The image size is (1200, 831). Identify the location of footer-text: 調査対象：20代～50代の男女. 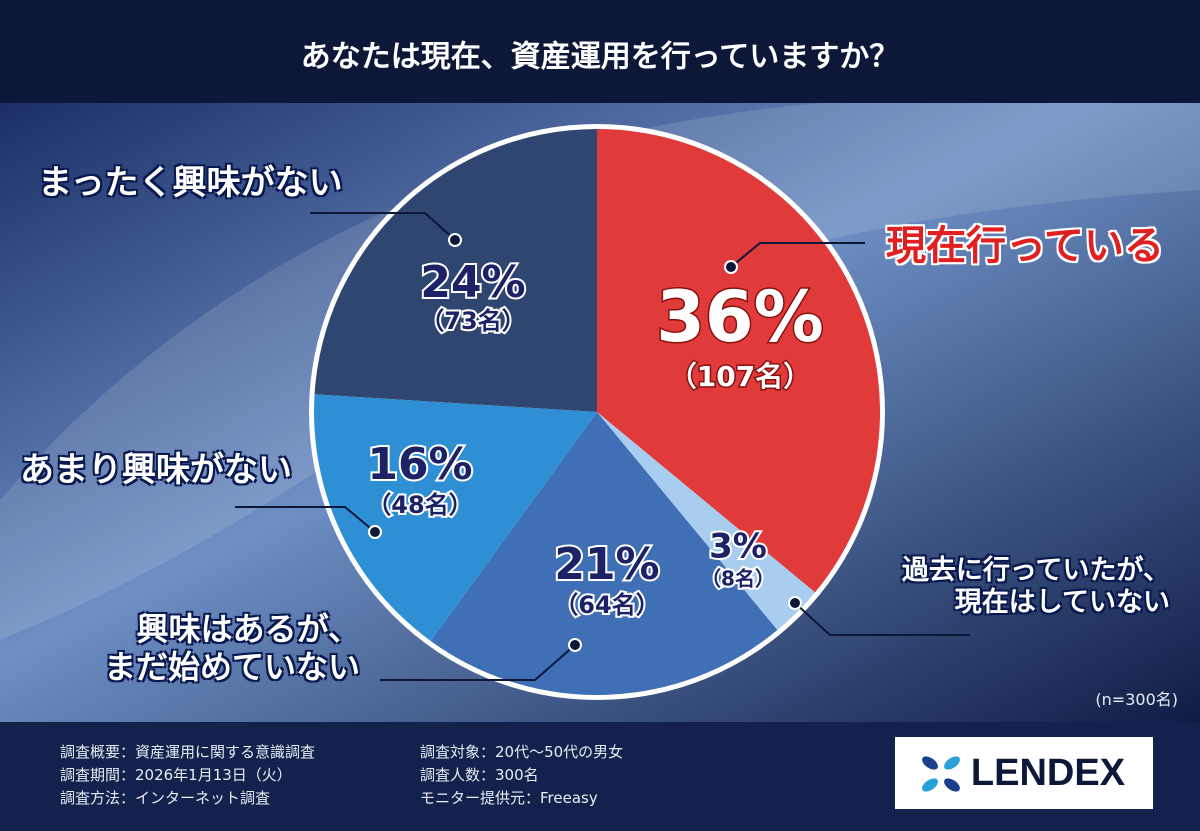
(522, 752).